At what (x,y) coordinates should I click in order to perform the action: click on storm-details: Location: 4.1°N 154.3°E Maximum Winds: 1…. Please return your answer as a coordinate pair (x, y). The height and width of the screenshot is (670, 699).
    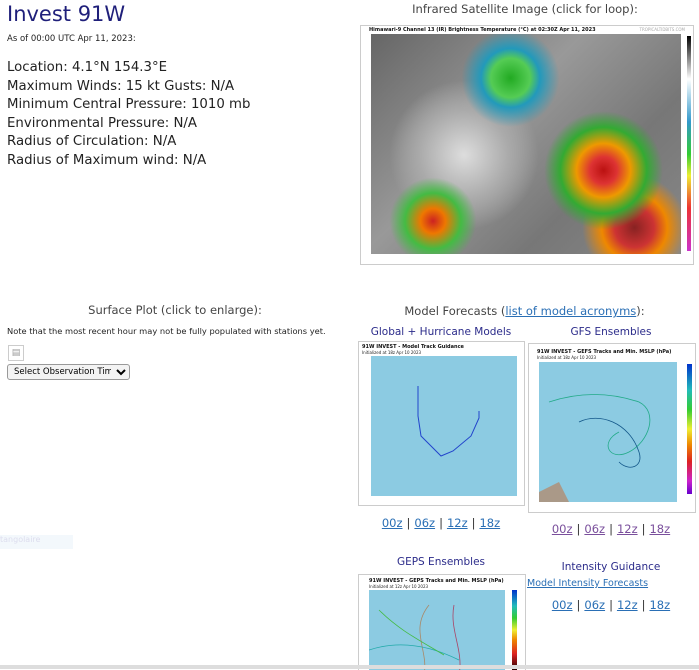
    Looking at the image, I should click on (128, 114).